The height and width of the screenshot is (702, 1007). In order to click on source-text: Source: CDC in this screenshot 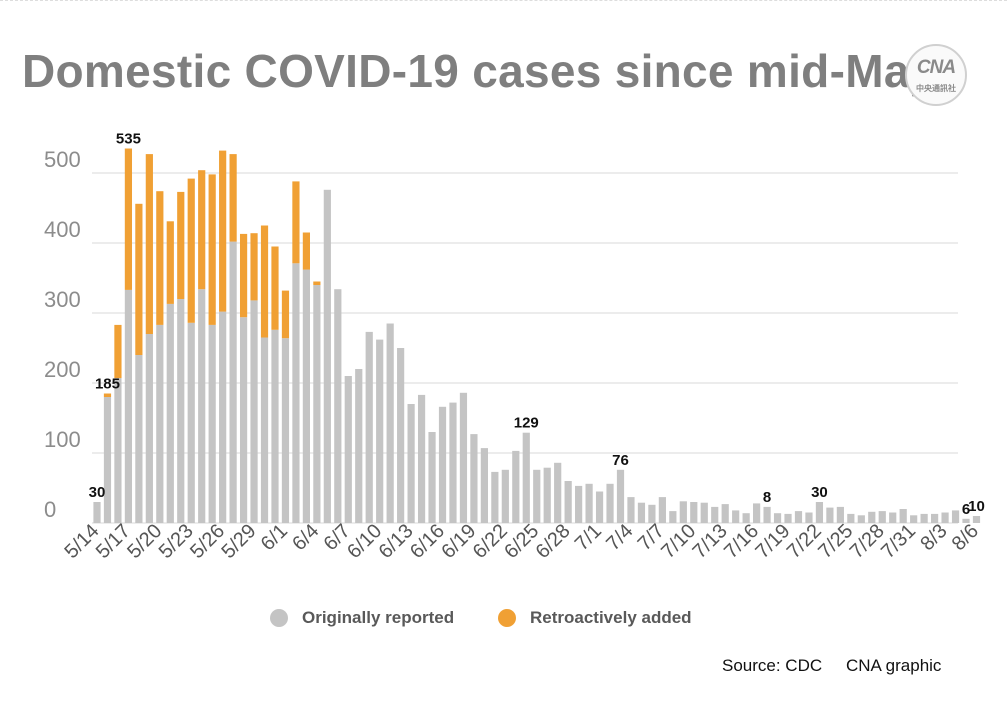, I will do `click(772, 665)`.